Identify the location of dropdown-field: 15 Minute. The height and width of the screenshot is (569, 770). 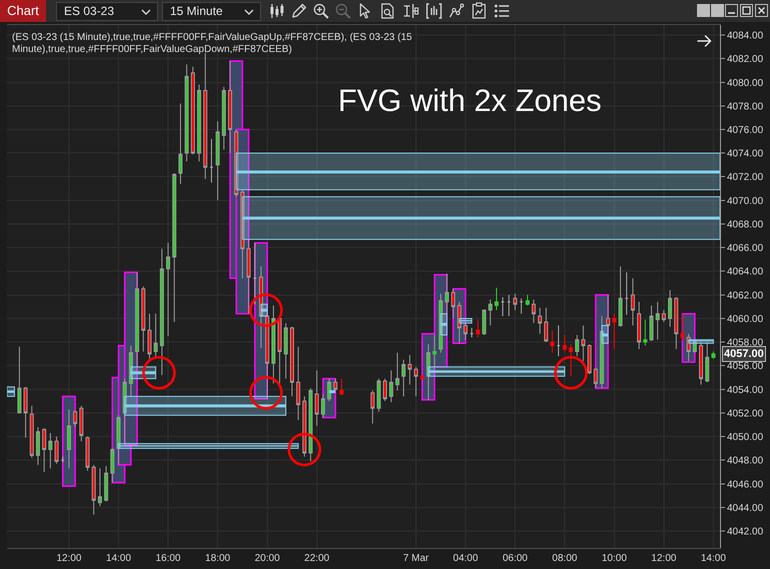
(211, 11).